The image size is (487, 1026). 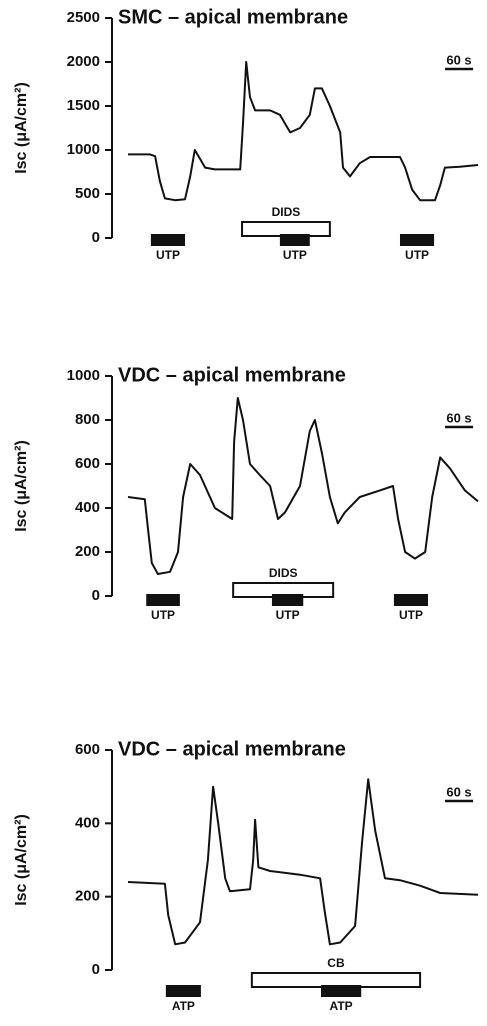 I want to click on chart-title: SMC – apical membrane, so click(x=233, y=17).